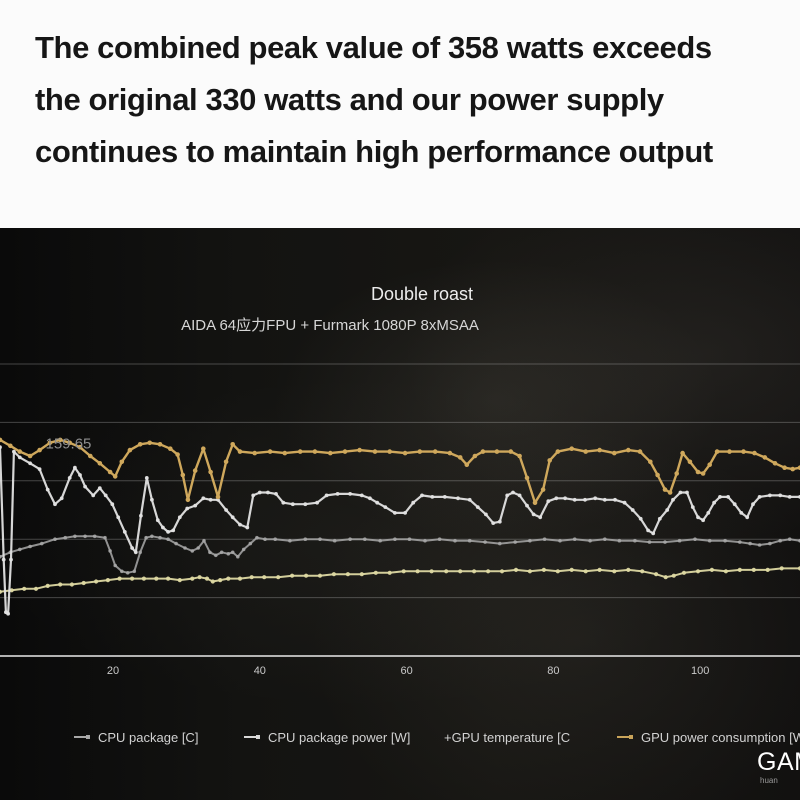  Describe the element at coordinates (708, 737) in the screenshot. I see `legend-item-gpu-power: GPU power consumption [W` at that location.